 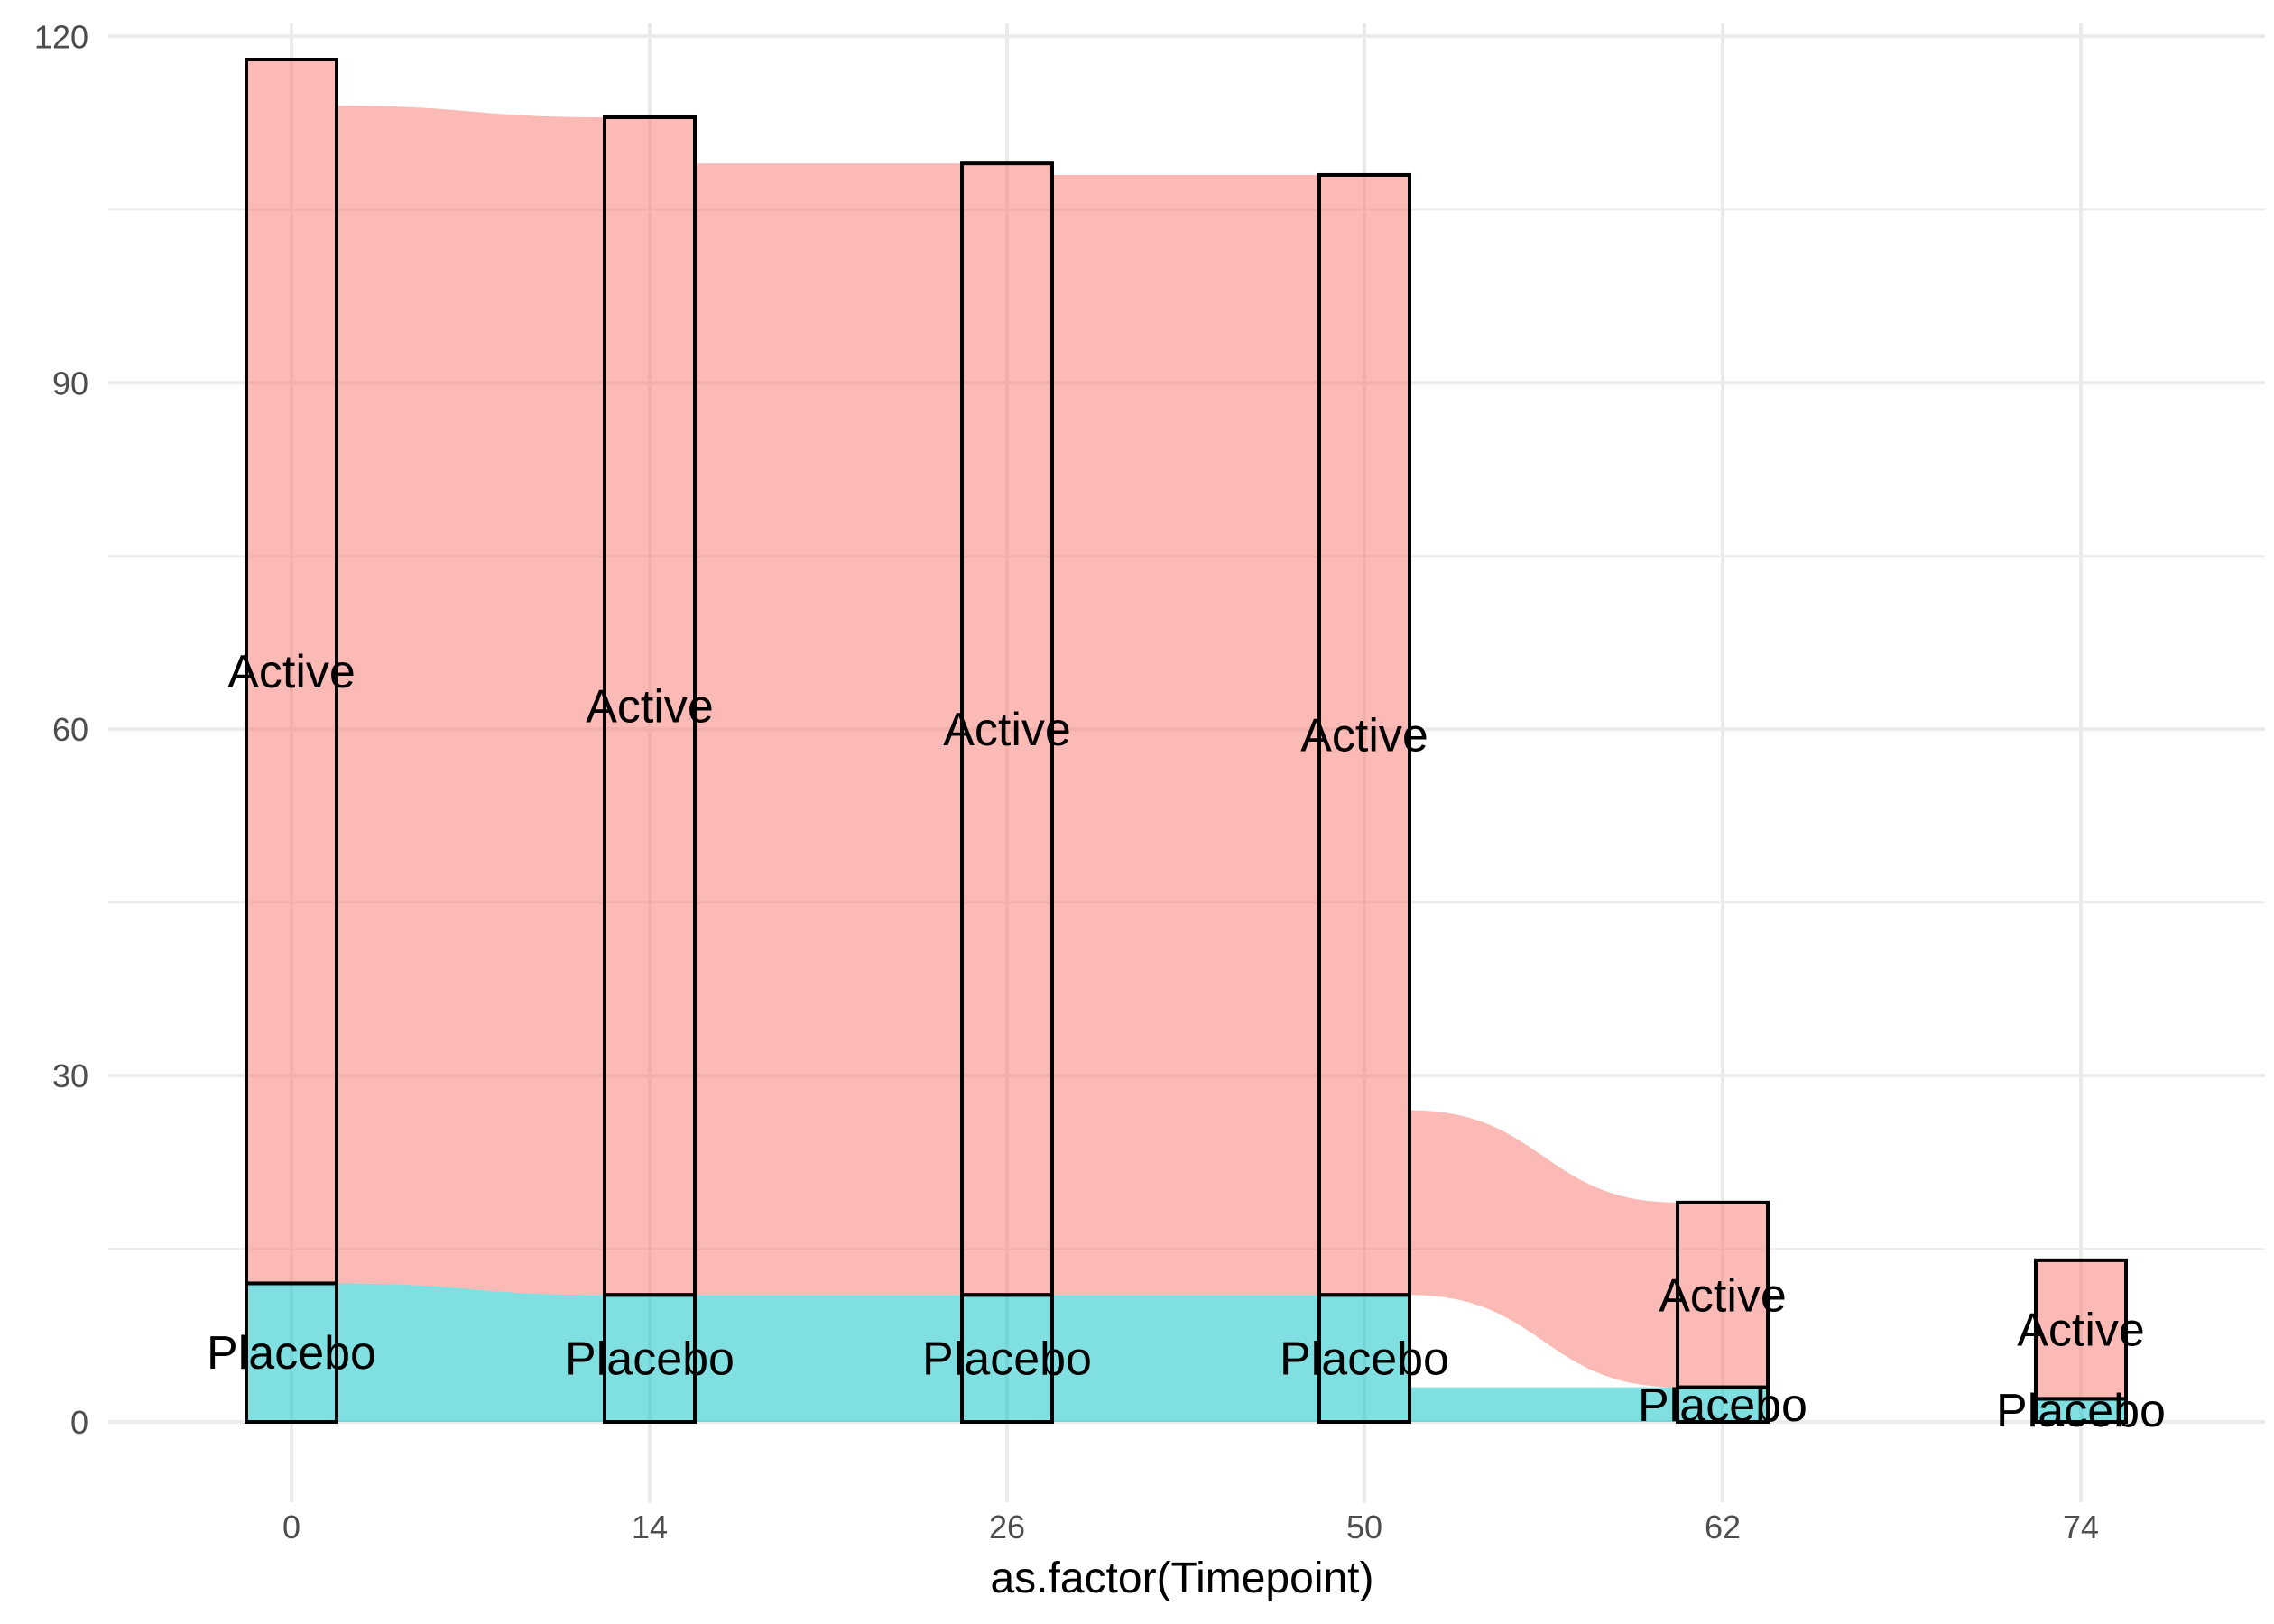 I want to click on stratum-label-placebo-14: Placebo, so click(x=650, y=1360).